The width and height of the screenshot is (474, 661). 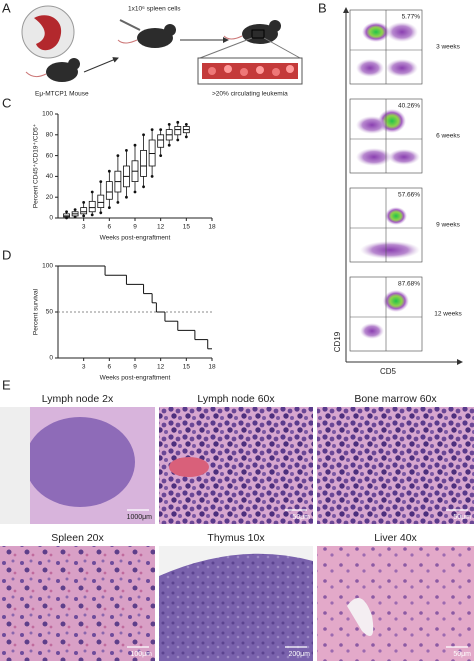 I want to click on image-title: Thymus 10x, so click(x=236, y=538).